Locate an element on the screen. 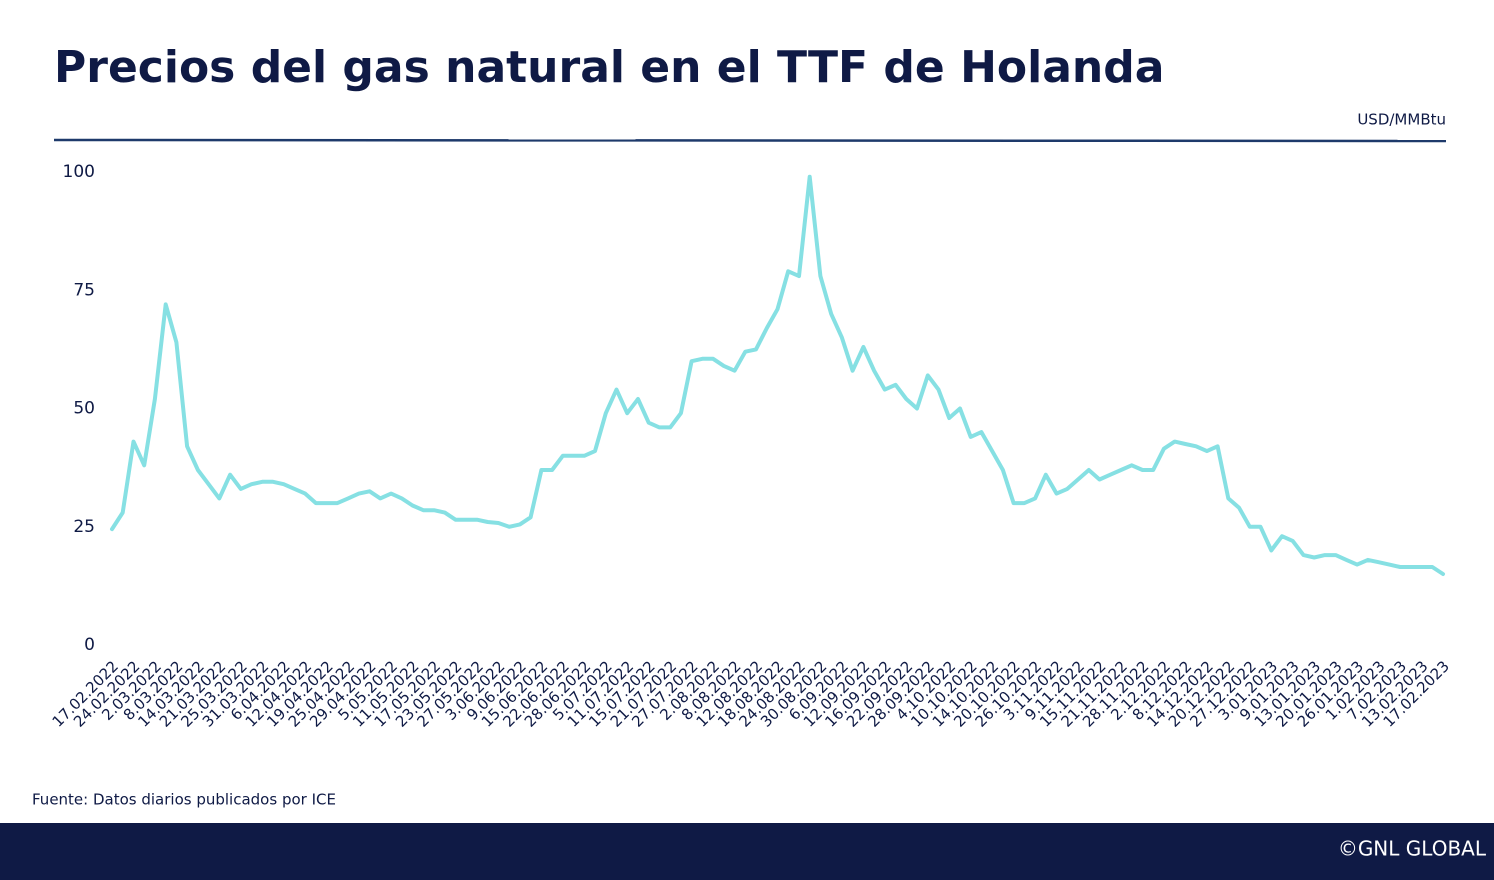 Image resolution: width=1494 pixels, height=880 pixels. y-tick-label: 25 is located at coordinates (84, 527).